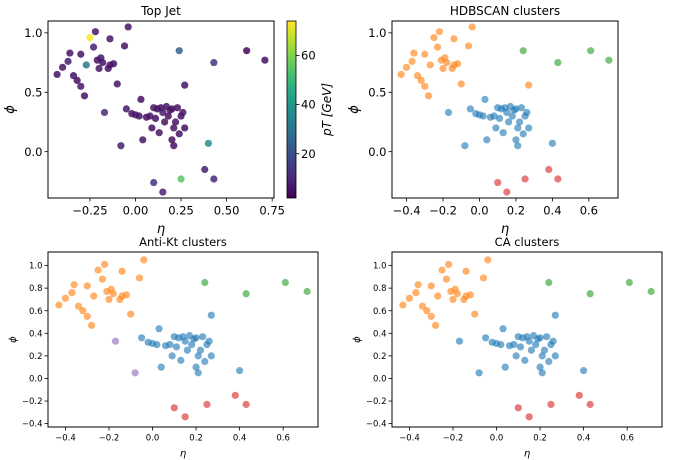  What do you see at coordinates (283, 439) in the screenshot?
I see `x-tick-label: 0.6` at bounding box center [283, 439].